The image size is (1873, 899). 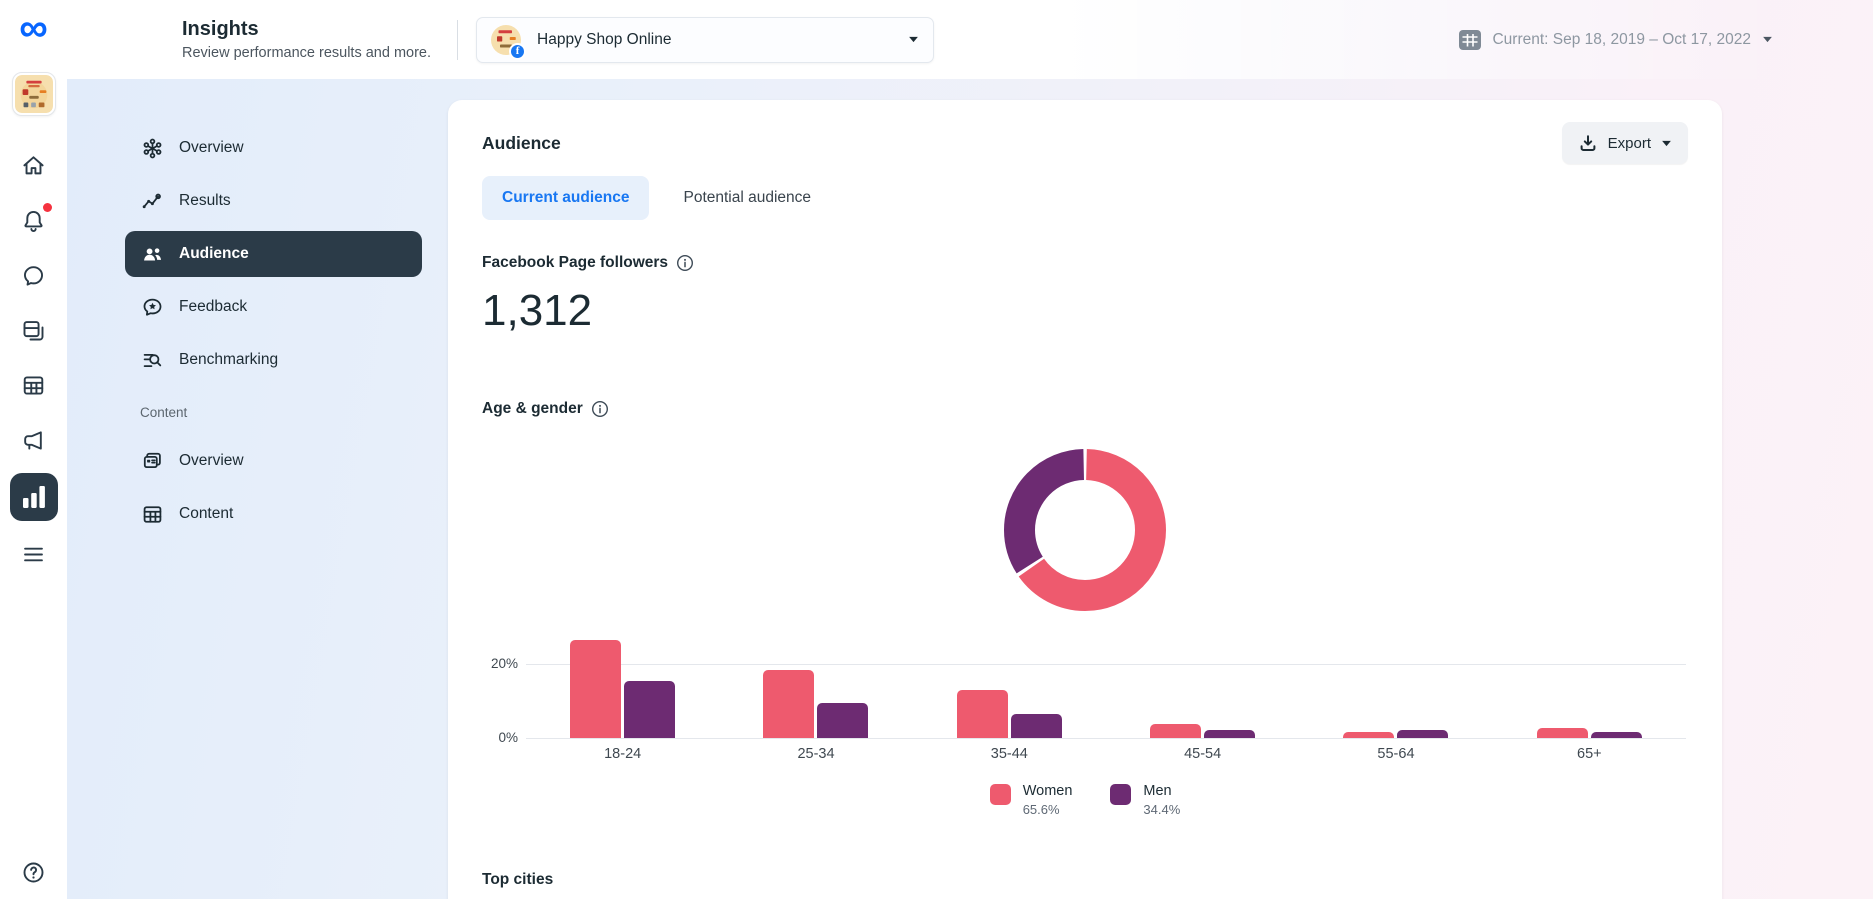 What do you see at coordinates (1106, 738) in the screenshot?
I see `gridline-0pct` at bounding box center [1106, 738].